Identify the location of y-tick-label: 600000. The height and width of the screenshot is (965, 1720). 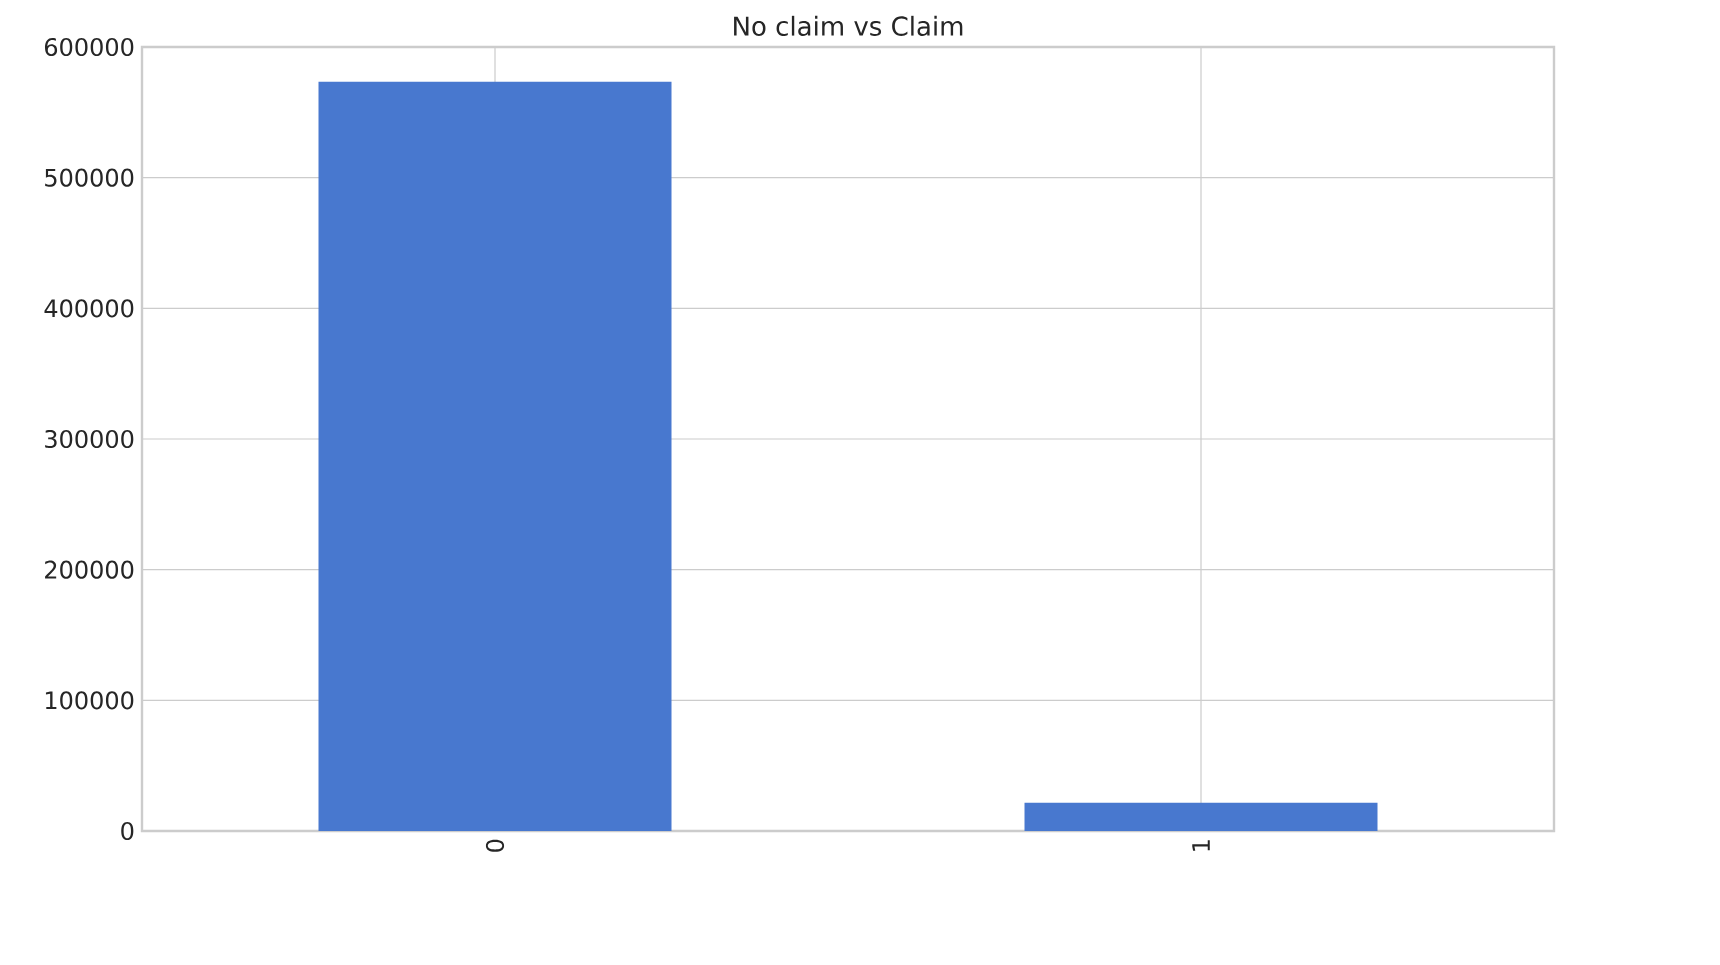
(89, 47).